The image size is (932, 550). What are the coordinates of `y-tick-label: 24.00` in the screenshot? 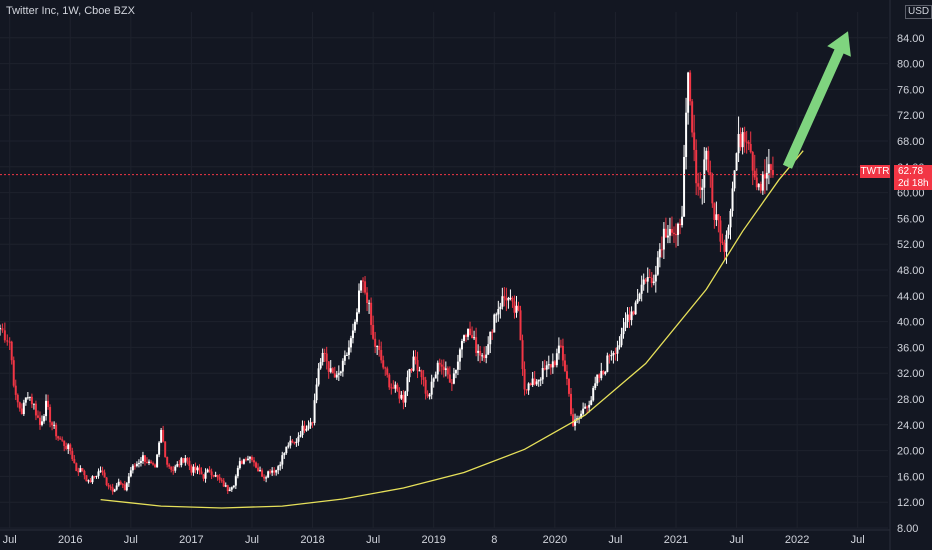 It's located at (911, 426).